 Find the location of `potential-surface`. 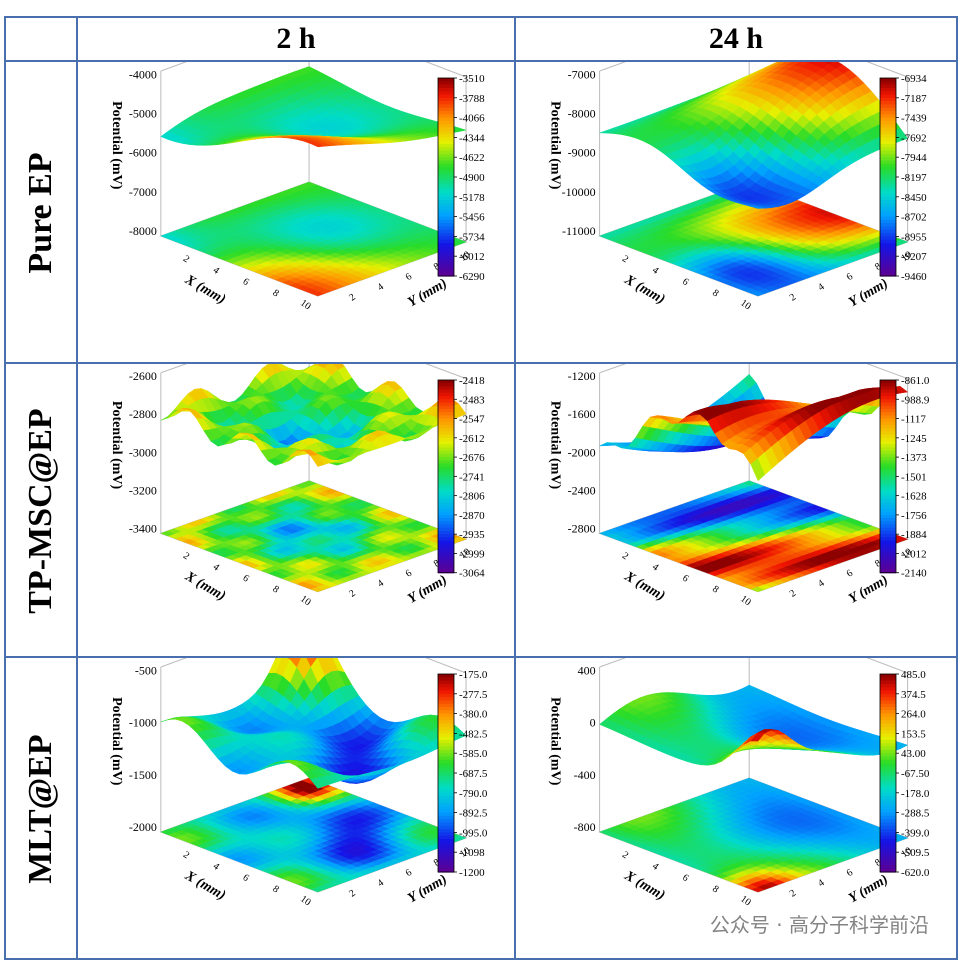

potential-surface is located at coordinates (313, 107).